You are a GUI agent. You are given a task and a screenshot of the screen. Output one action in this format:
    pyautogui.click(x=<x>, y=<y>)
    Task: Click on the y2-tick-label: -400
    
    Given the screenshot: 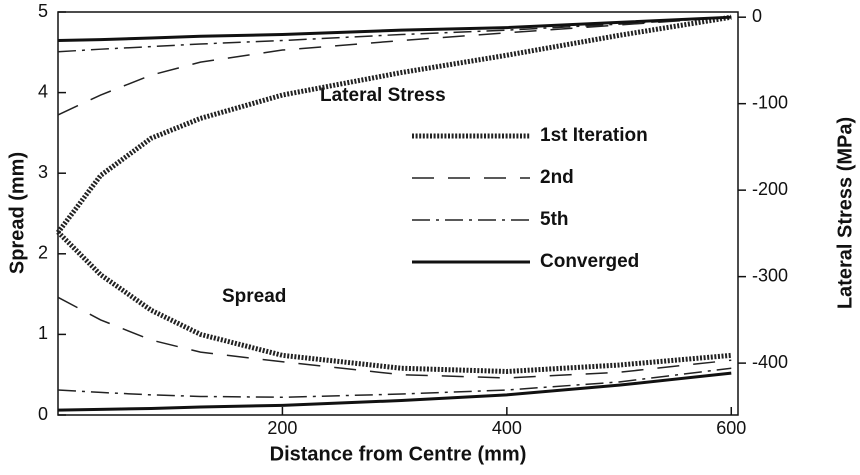 What is the action you would take?
    pyautogui.click(x=770, y=362)
    